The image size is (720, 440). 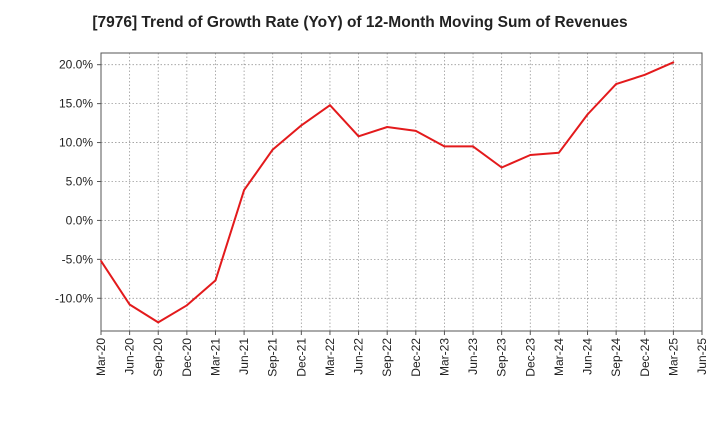 I want to click on x-tick-label: Dec-22, so click(x=416, y=357).